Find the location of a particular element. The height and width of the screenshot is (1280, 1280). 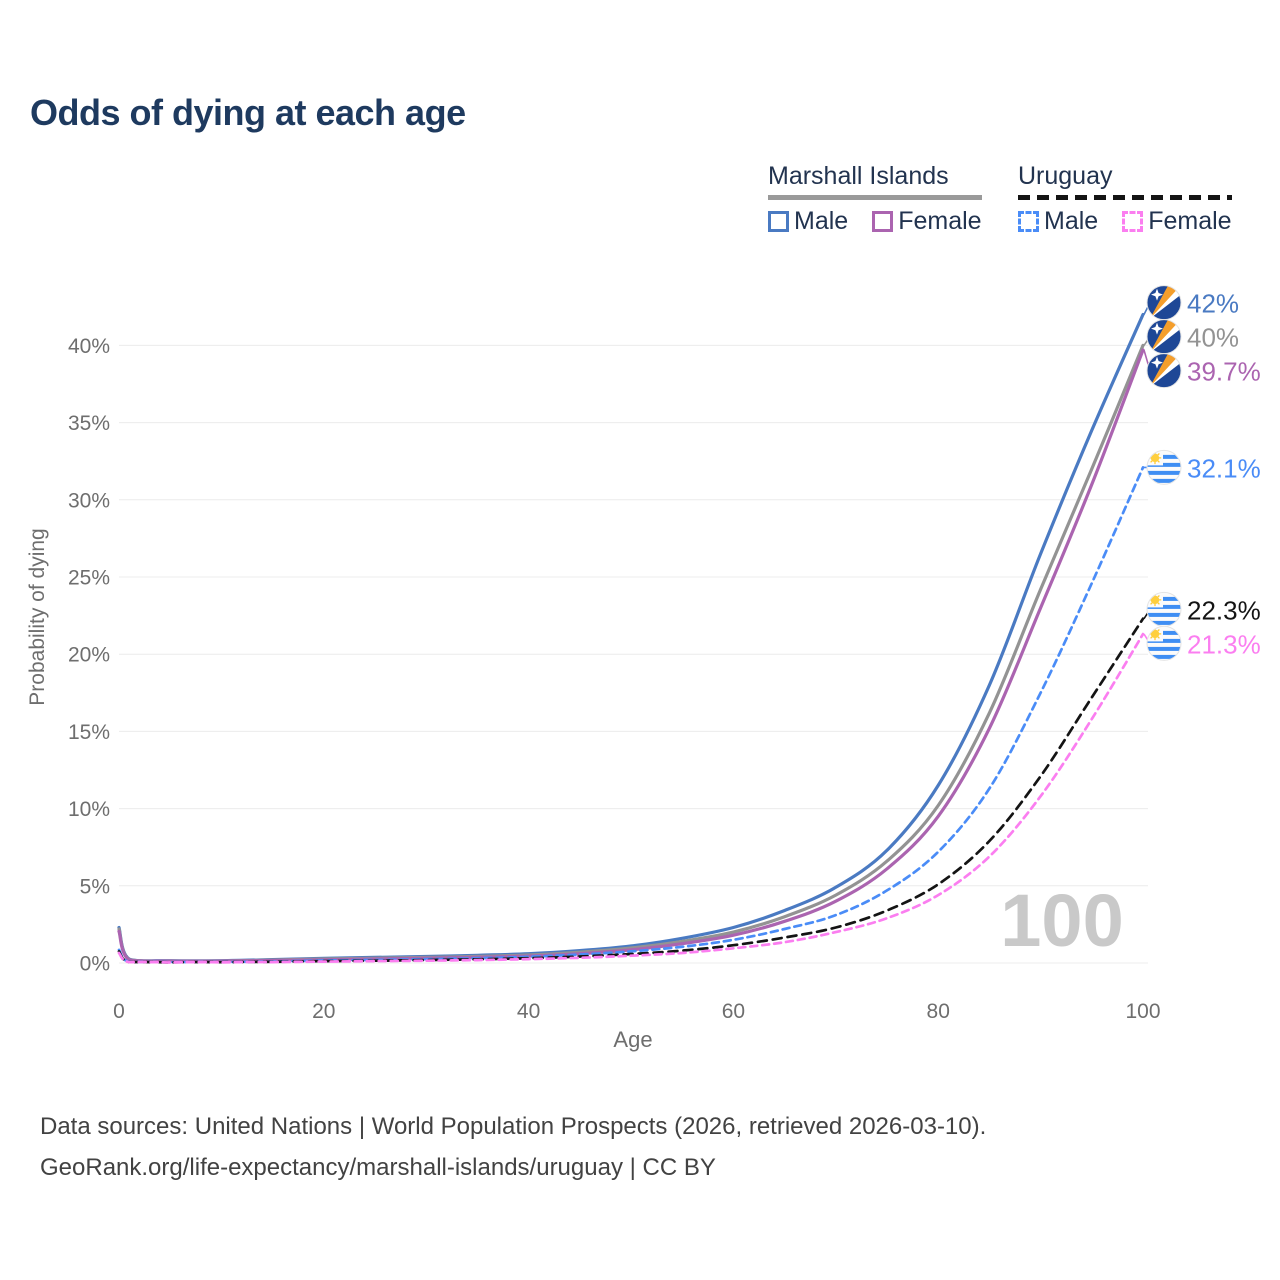

legend-item-uruguay-female: Female is located at coordinates (1177, 221).